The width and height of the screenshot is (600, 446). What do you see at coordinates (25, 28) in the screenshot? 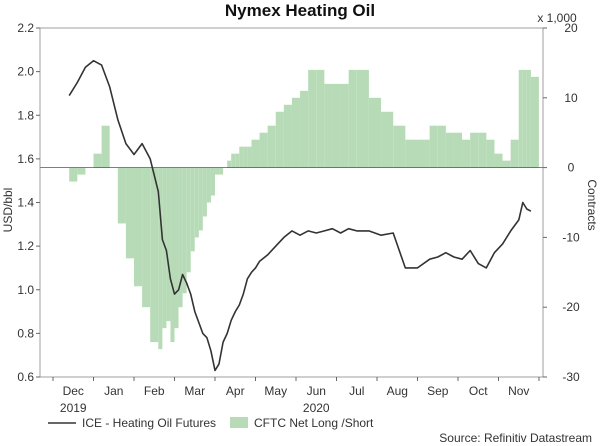
I see `left-tick-label: 2.2` at bounding box center [25, 28].